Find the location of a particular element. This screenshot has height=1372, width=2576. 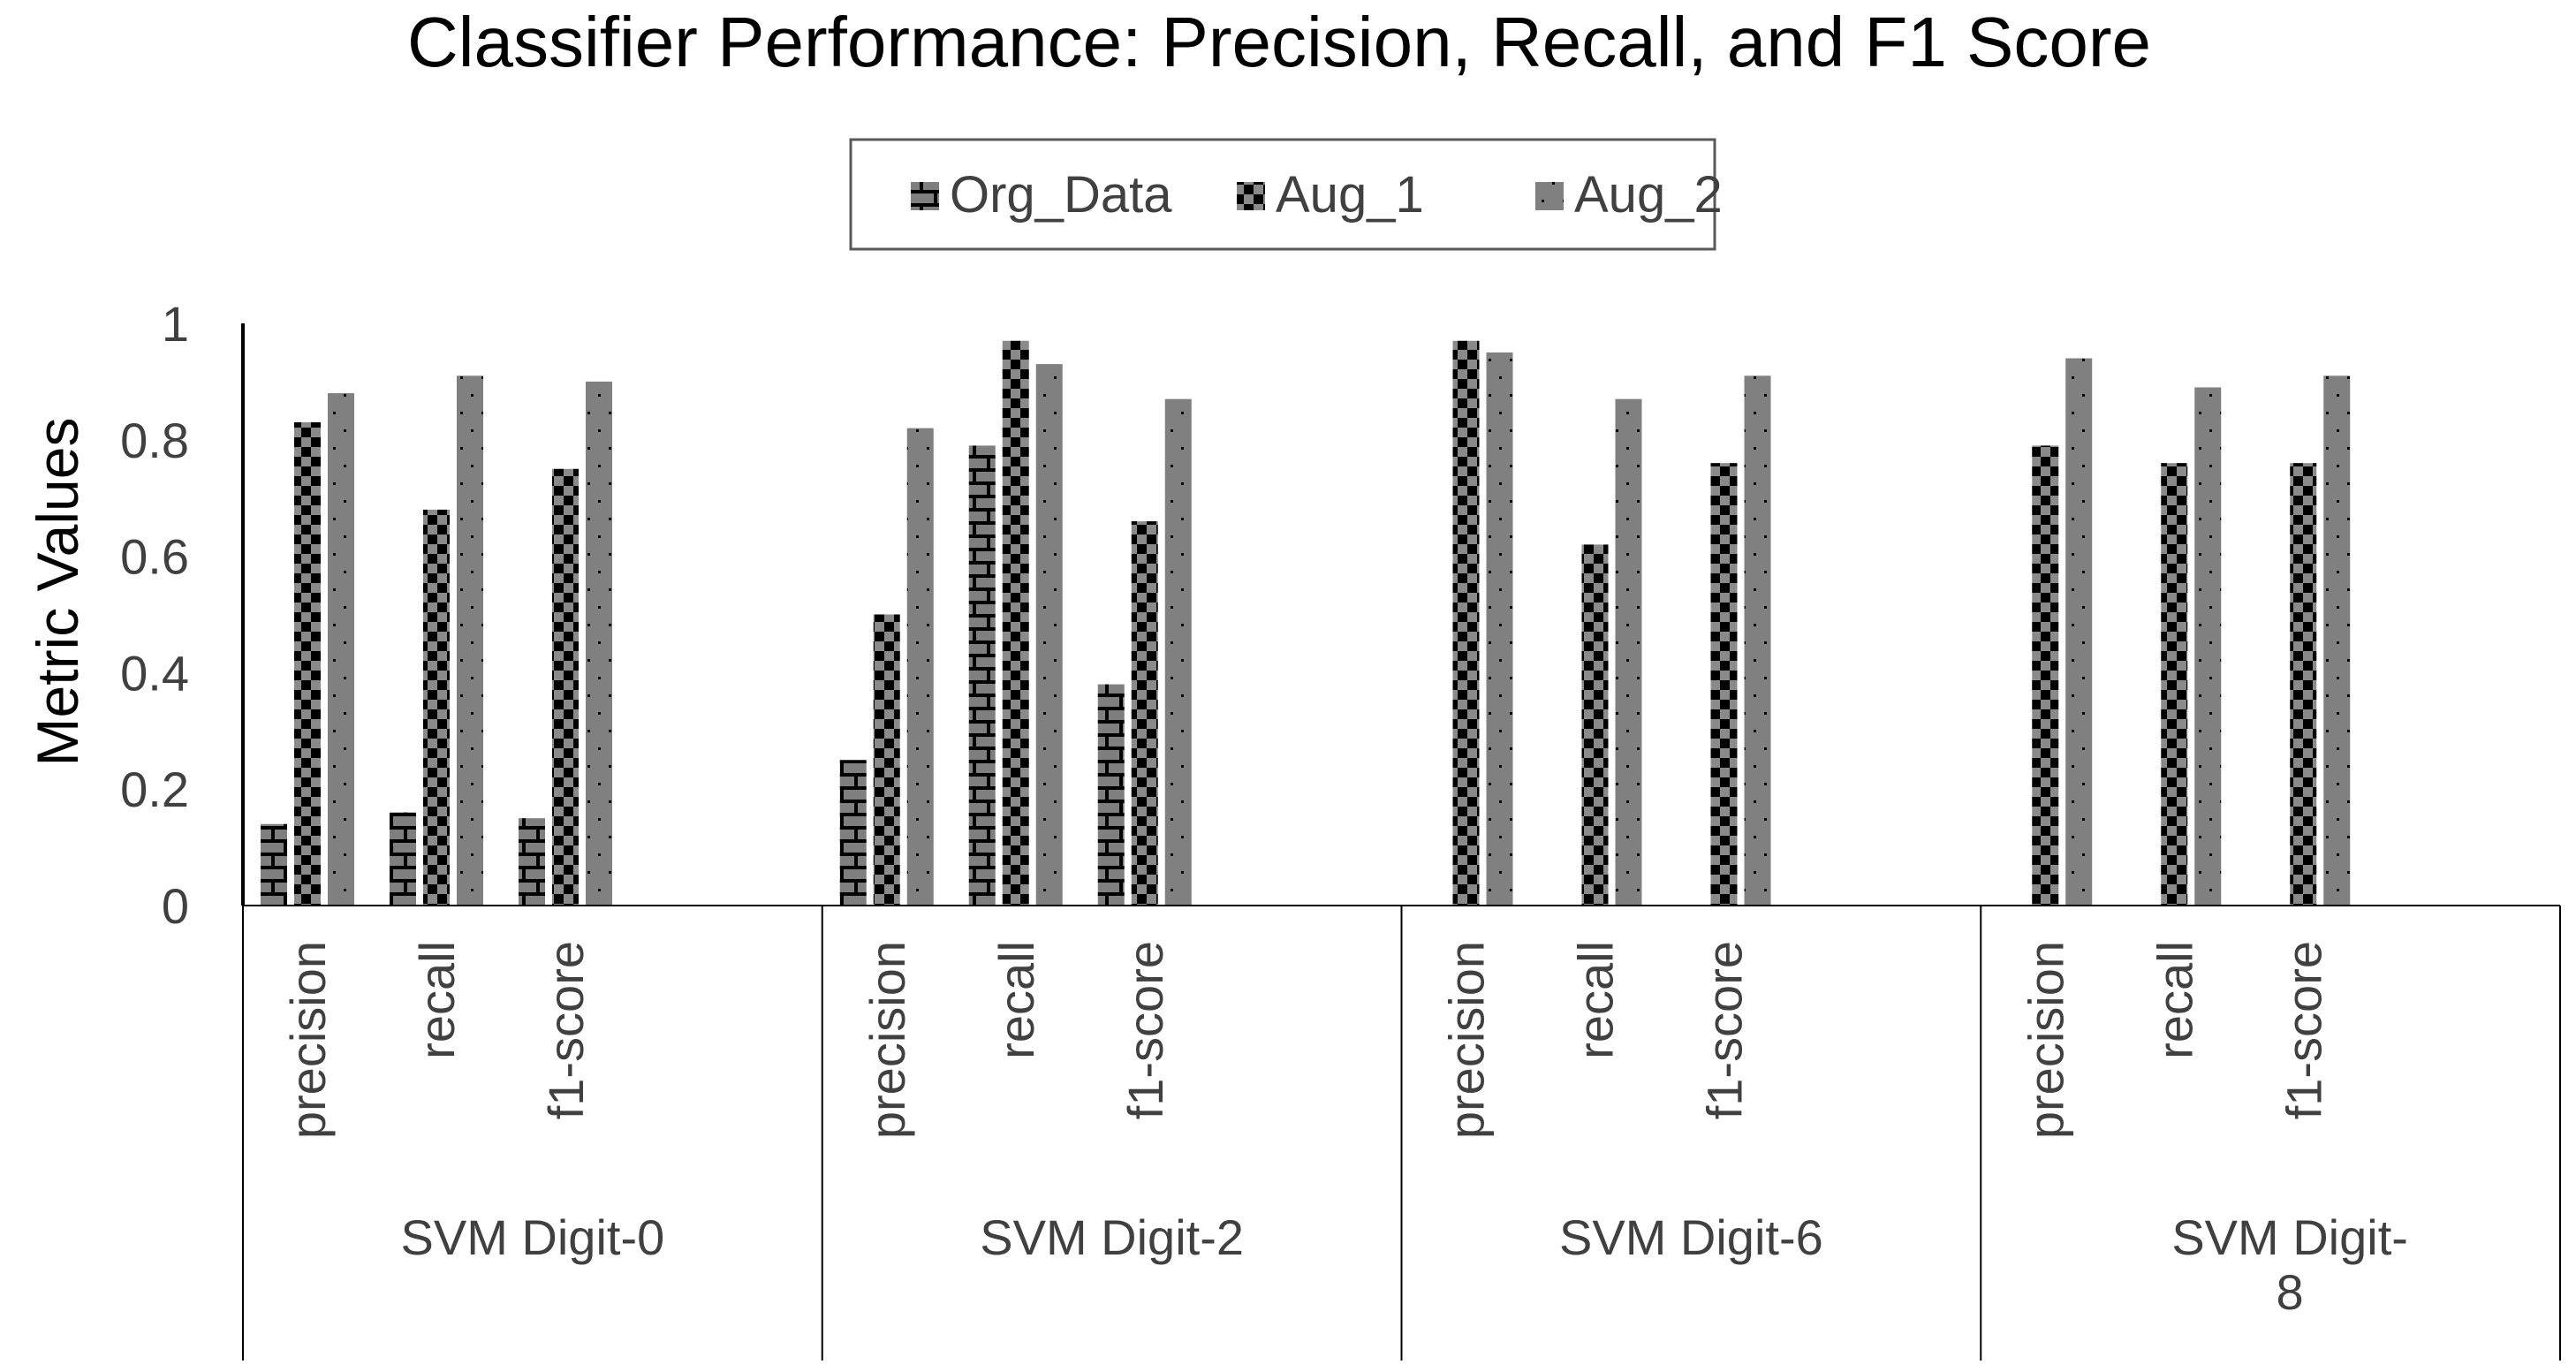

legend-label-org-data: Org_Data is located at coordinates (1061, 195).